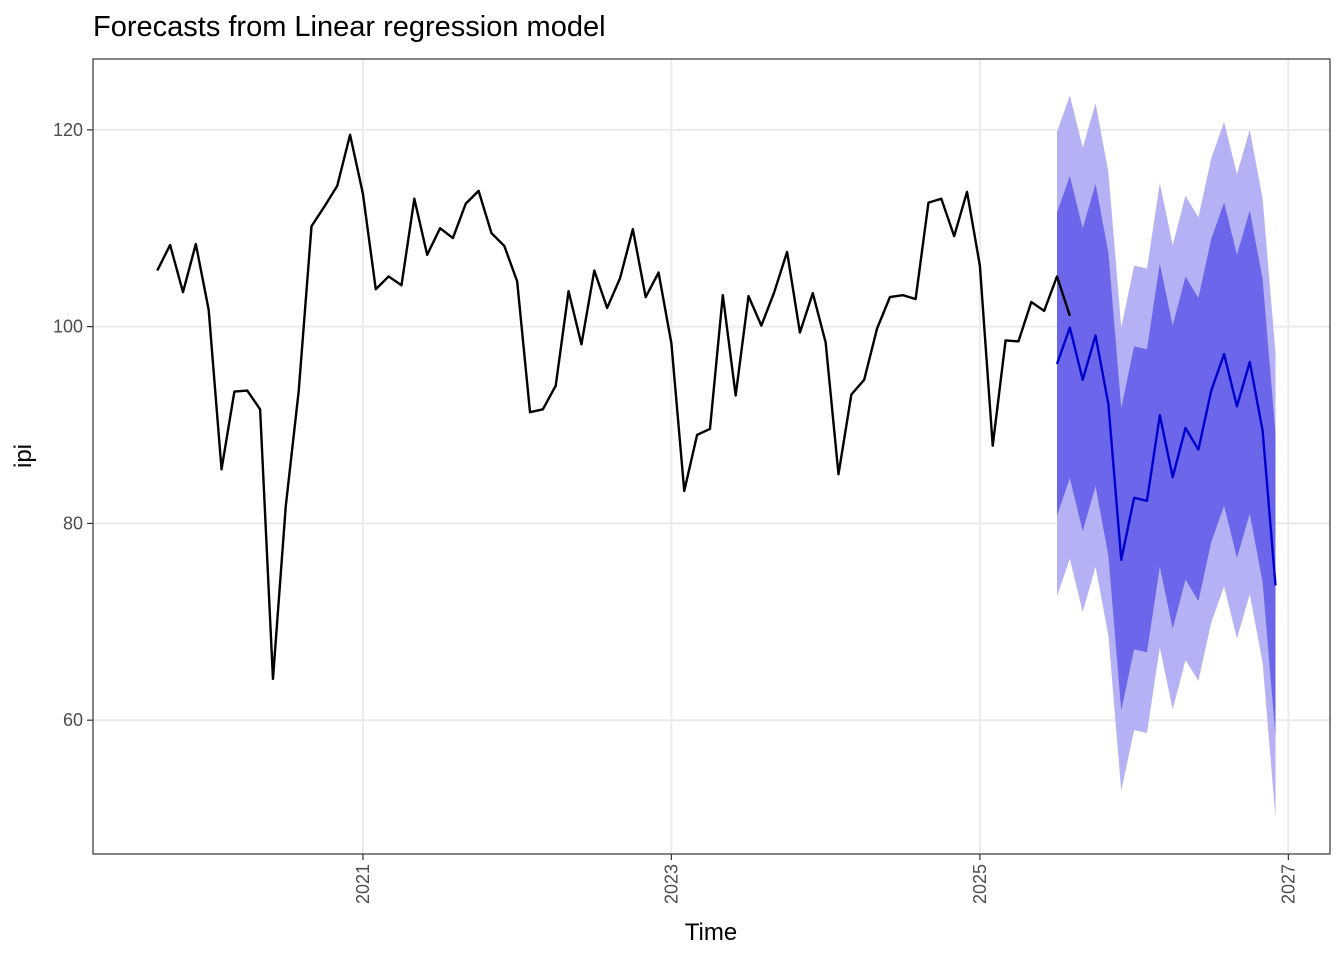 This screenshot has height=960, width=1344. I want to click on y-tick-label: 100, so click(68, 327).